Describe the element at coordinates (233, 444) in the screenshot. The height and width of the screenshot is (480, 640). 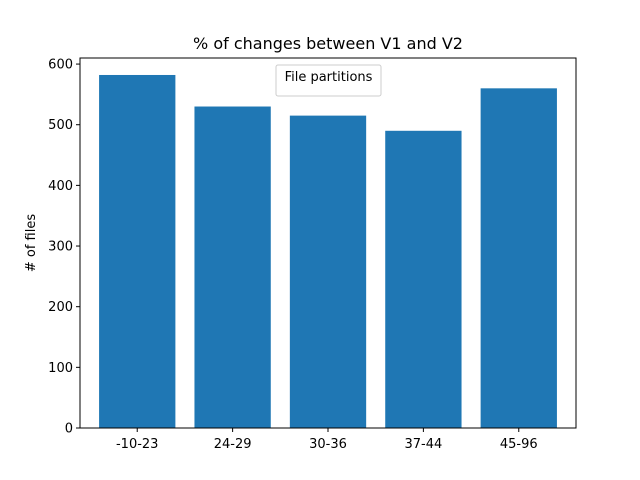
I see `x-tick-label-1: 24-29` at that location.